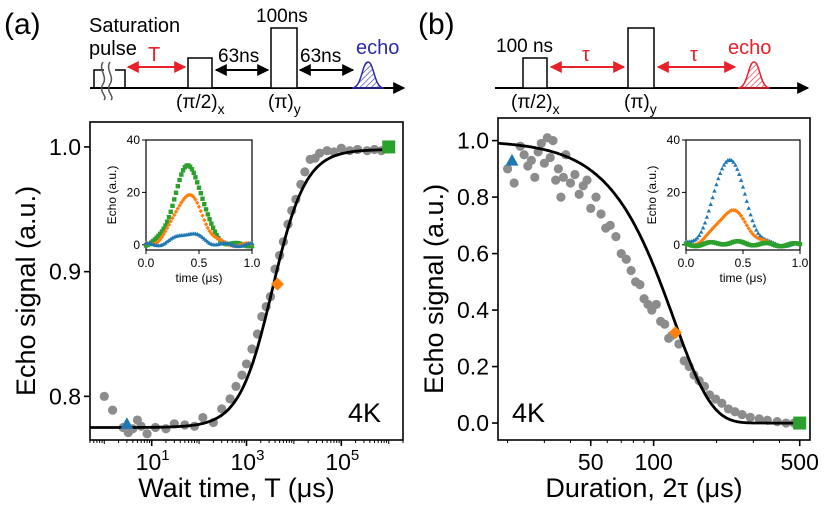  I want to click on marker-orange-diamond, so click(277, 284).